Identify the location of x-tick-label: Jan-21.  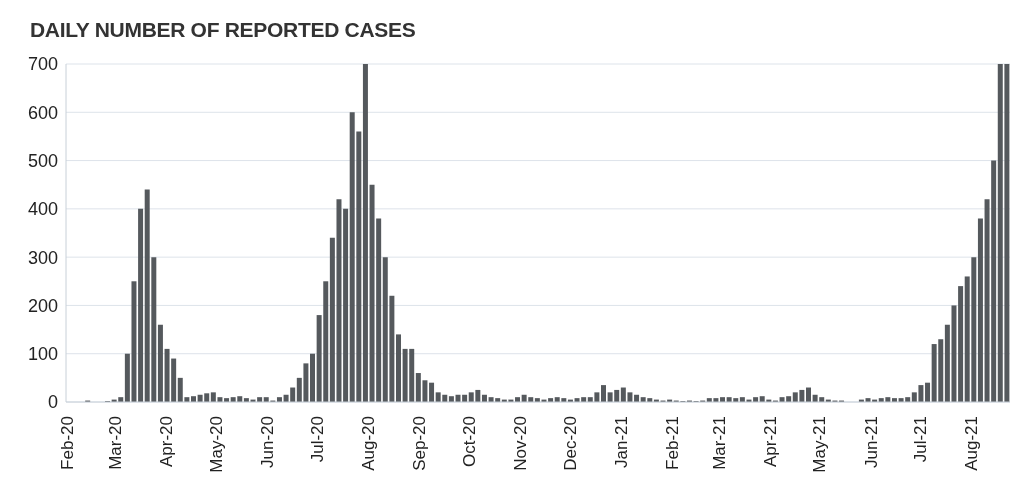
(621, 442).